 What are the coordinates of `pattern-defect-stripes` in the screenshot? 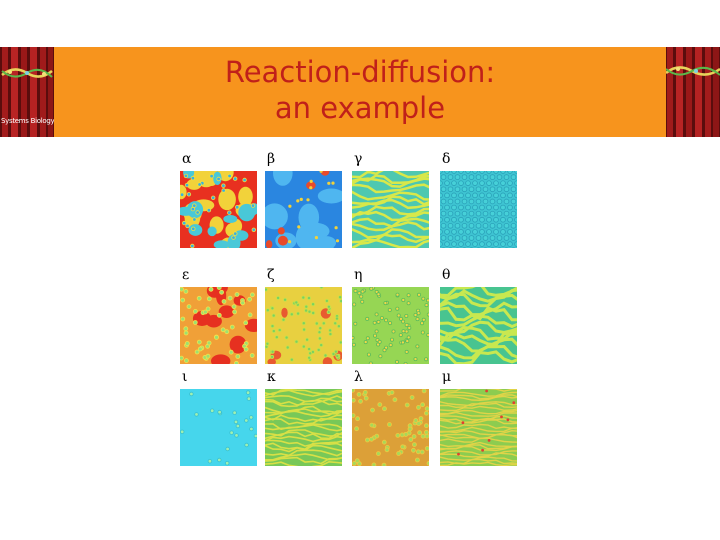 It's located at (478, 427).